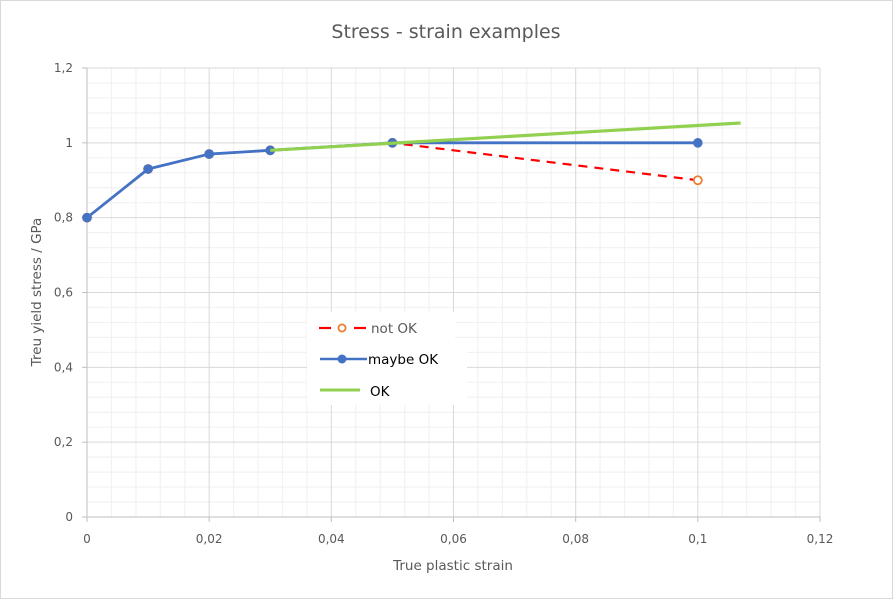 Image resolution: width=893 pixels, height=599 pixels. I want to click on y-tick-labels: 0 0,2 0,4 0,6 0,8 1 1,2, so click(63, 292).